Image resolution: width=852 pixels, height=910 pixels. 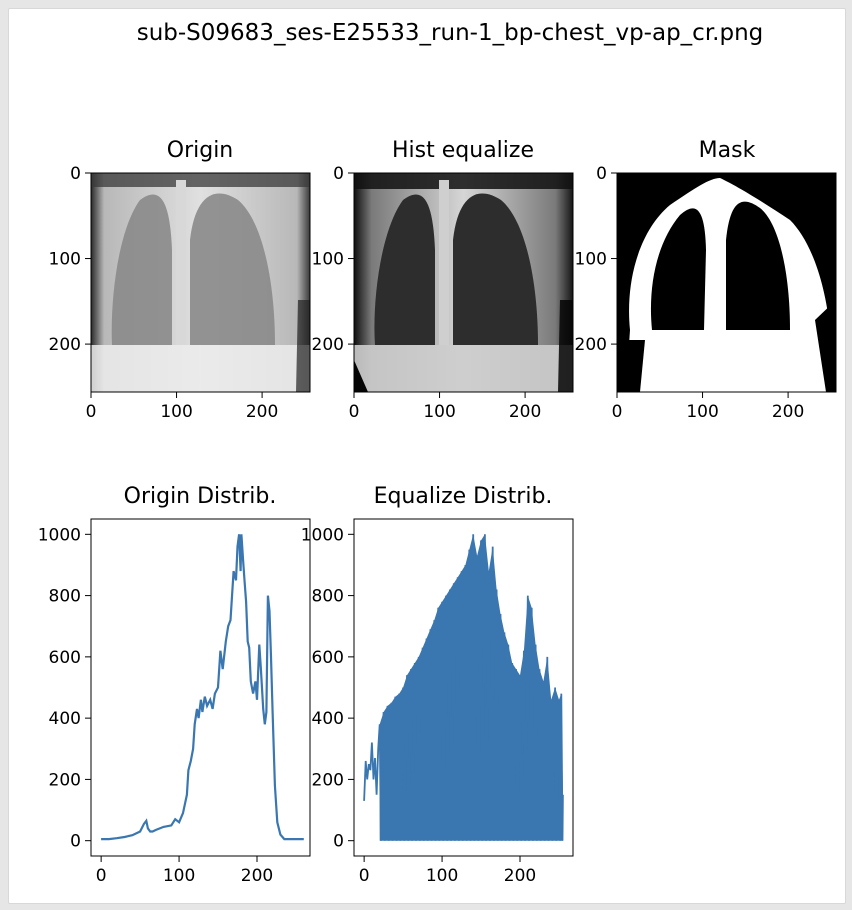 I want to click on origin-distrib-line, so click(x=202, y=687).